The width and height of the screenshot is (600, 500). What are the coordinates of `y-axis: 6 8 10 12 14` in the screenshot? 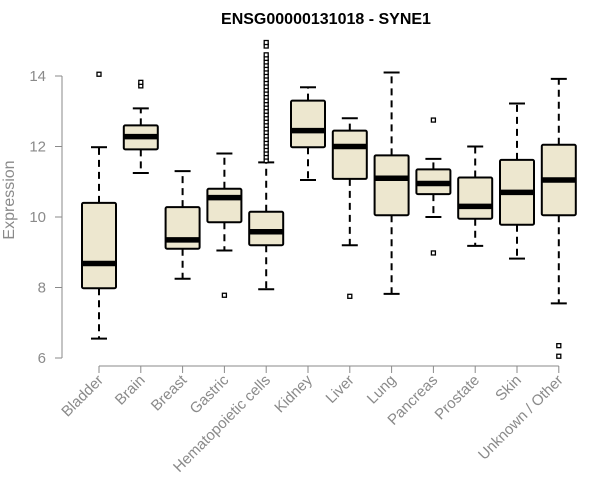 It's located at (46, 217).